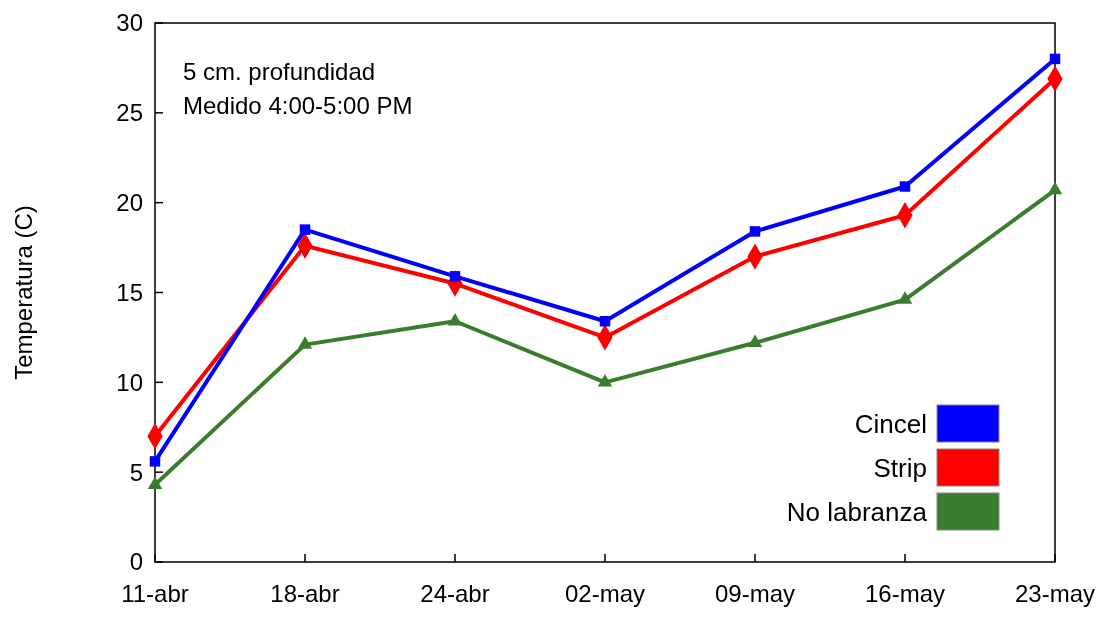  What do you see at coordinates (155, 593) in the screenshot?
I see `x-tick-label: 11-abr` at bounding box center [155, 593].